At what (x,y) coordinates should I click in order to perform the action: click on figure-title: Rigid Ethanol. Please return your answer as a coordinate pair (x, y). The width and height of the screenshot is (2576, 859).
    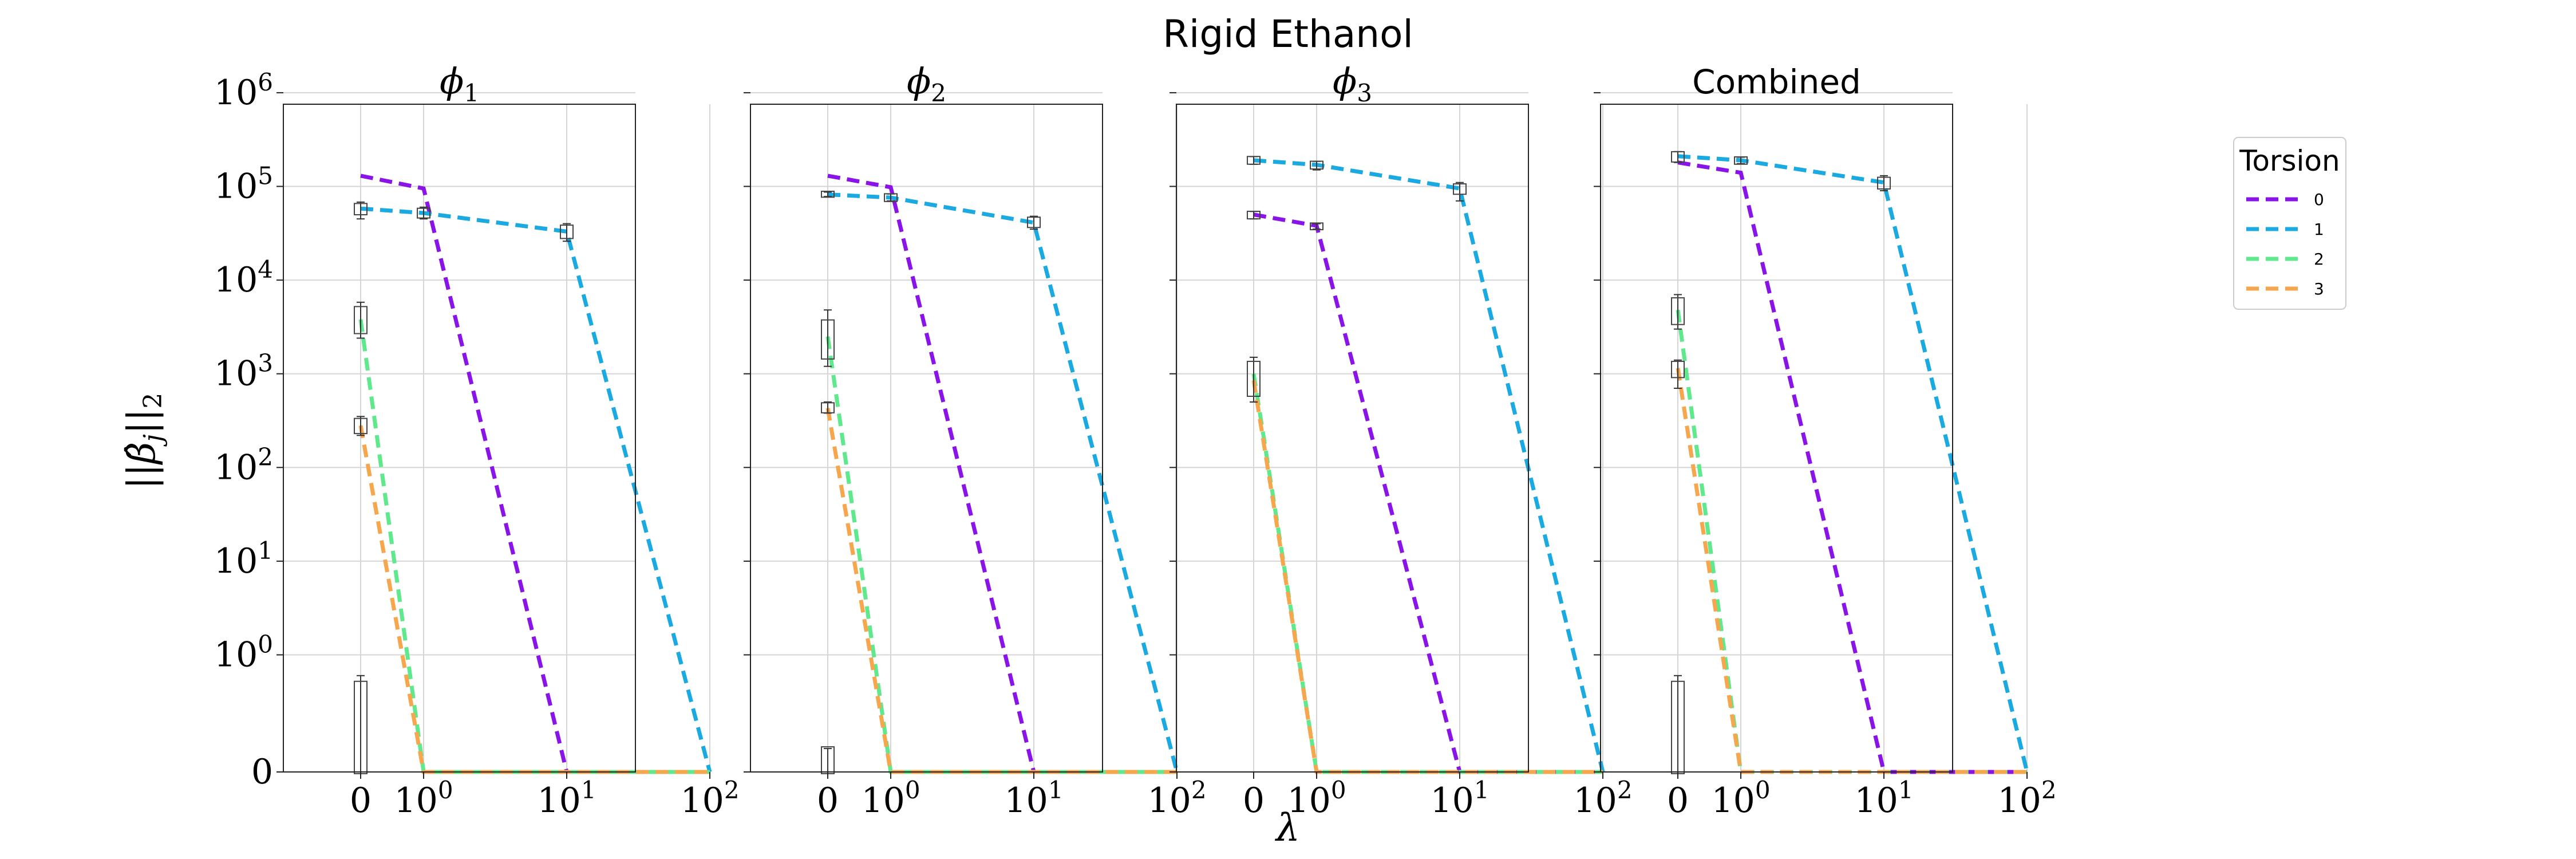
    Looking at the image, I should click on (1288, 34).